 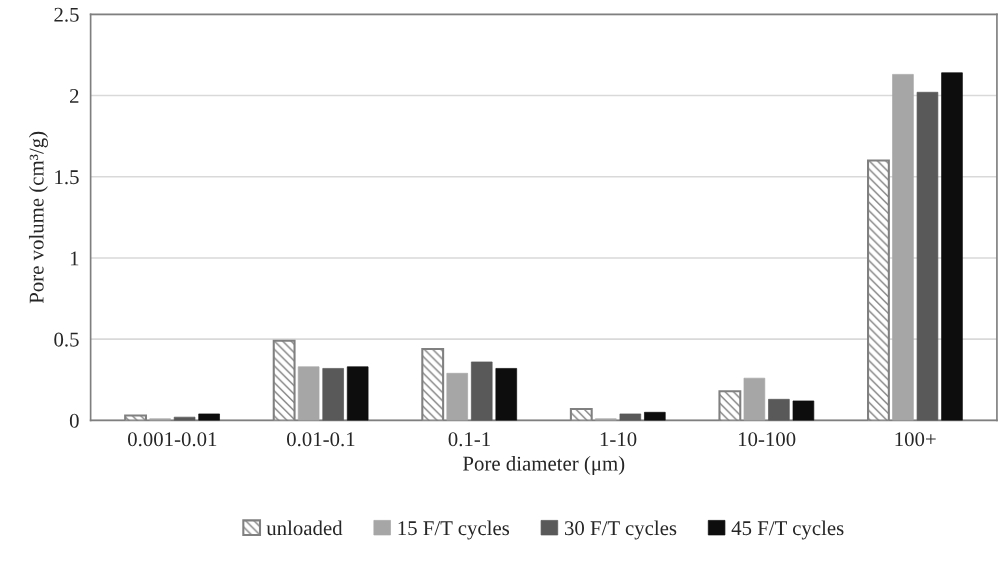 What do you see at coordinates (544, 465) in the screenshot?
I see `x-axis-title: Pore diameter (μm)` at bounding box center [544, 465].